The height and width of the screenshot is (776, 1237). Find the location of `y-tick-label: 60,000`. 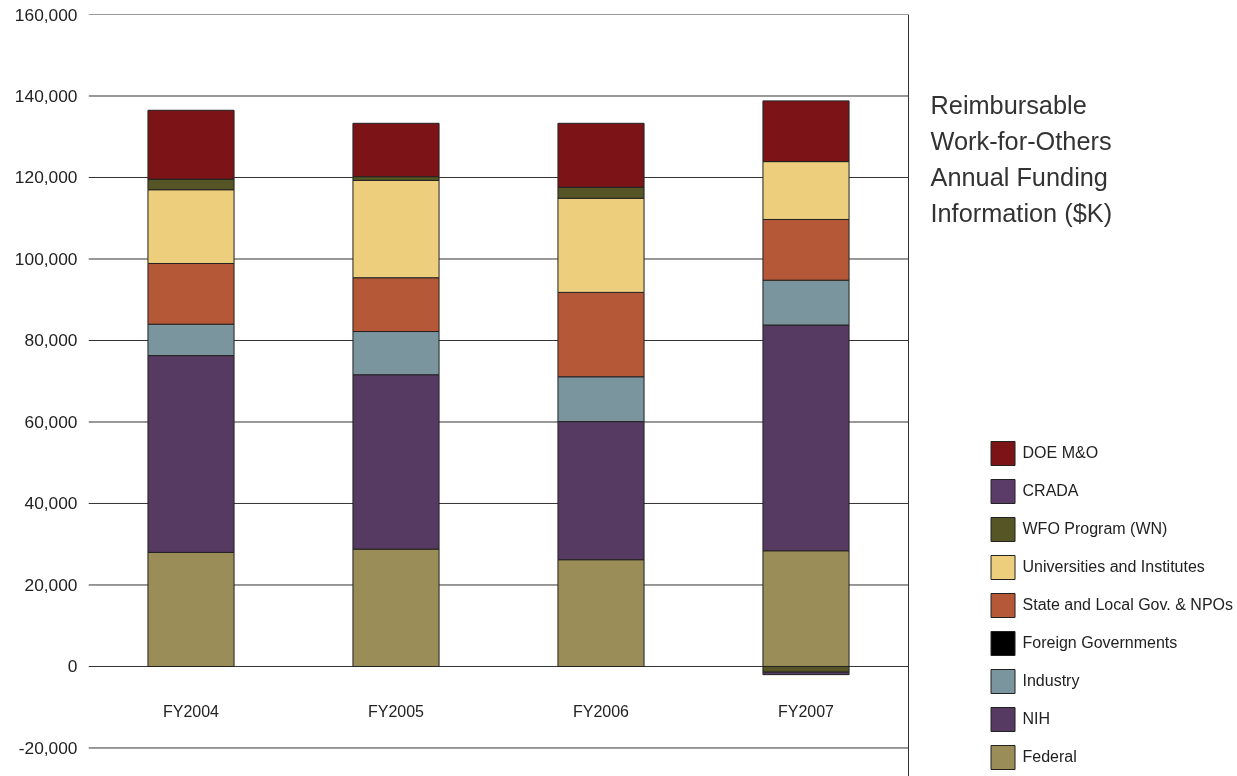

y-tick-label: 60,000 is located at coordinates (51, 421).